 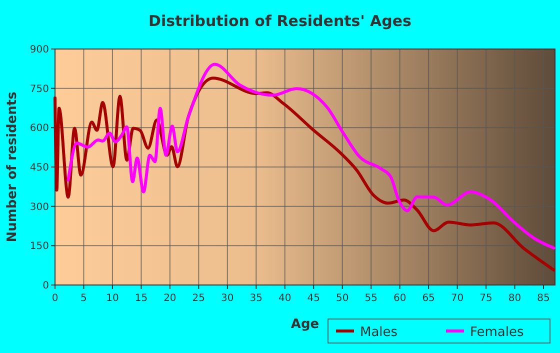 What do you see at coordinates (170, 298) in the screenshot?
I see `x-tick-label: 20` at bounding box center [170, 298].